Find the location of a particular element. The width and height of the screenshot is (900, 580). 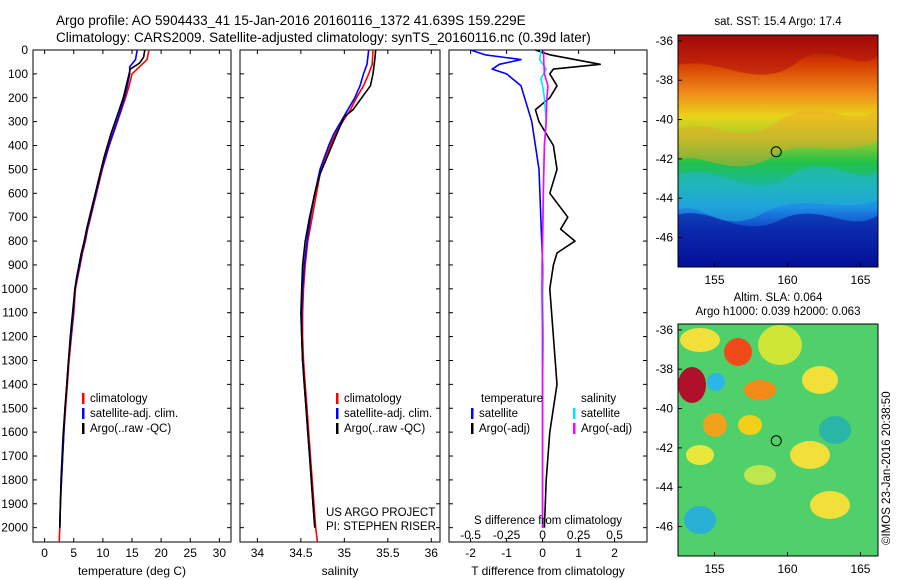

y-tick-label: 1900 is located at coordinates (14, 504).